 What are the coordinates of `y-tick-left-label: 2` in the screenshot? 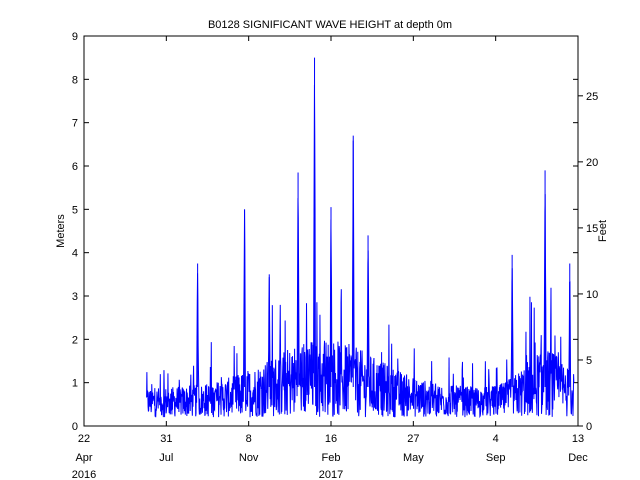 It's located at (75, 340).